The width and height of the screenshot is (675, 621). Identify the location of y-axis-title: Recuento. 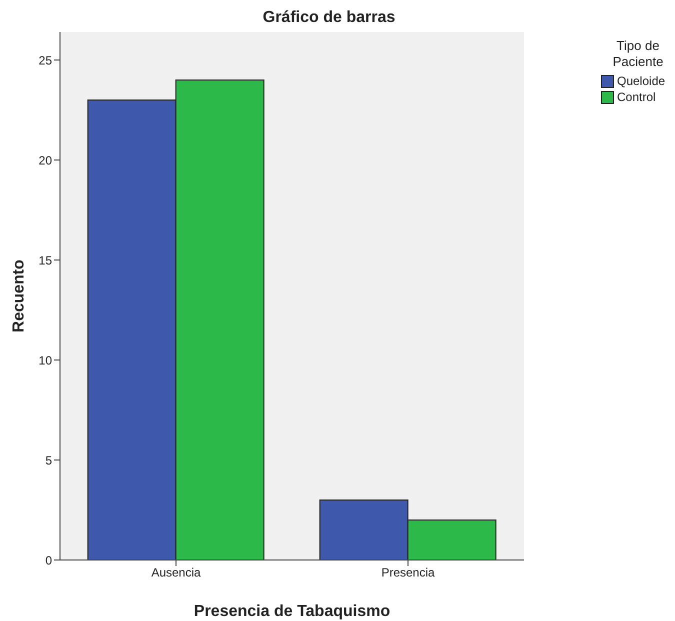
(19, 295).